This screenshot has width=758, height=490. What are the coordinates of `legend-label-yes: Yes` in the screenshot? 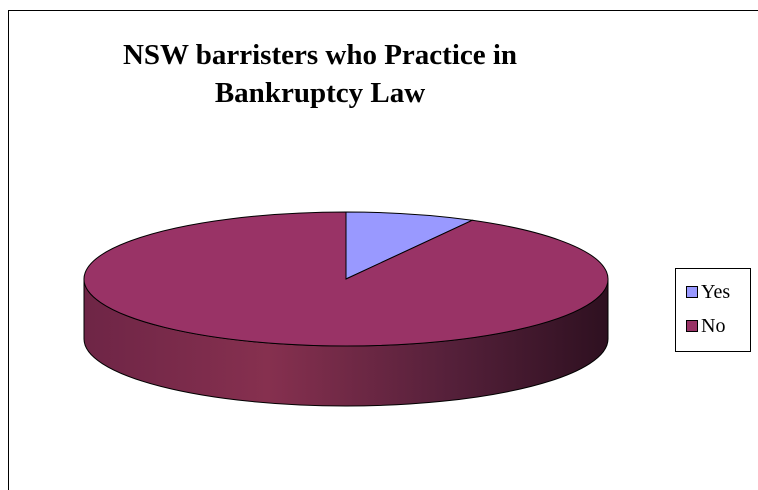 It's located at (716, 291).